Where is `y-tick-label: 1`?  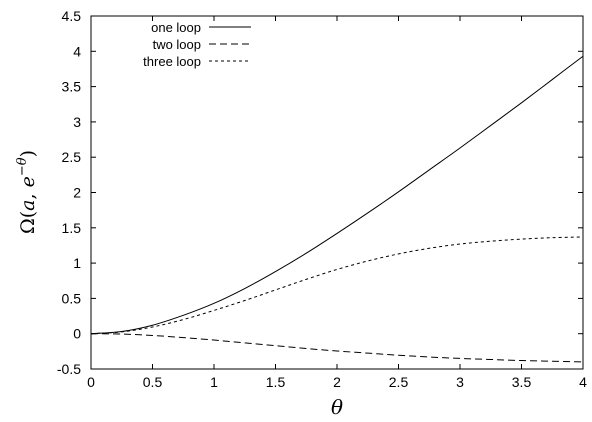 y-tick-label: 1 is located at coordinates (77, 263).